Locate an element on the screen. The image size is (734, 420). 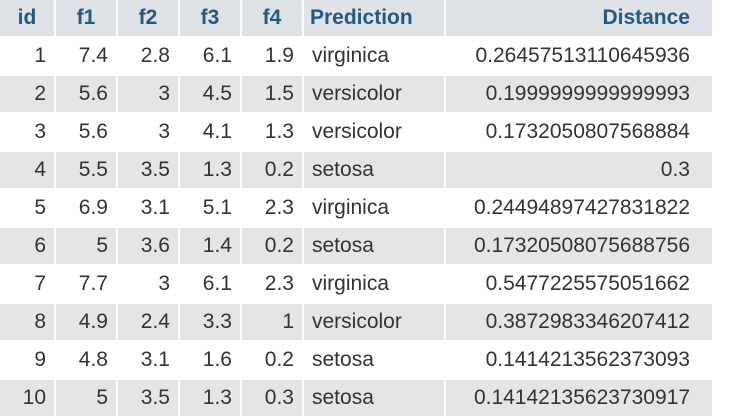
cell-distance: 0.1414213562373093 is located at coordinates (580, 361).